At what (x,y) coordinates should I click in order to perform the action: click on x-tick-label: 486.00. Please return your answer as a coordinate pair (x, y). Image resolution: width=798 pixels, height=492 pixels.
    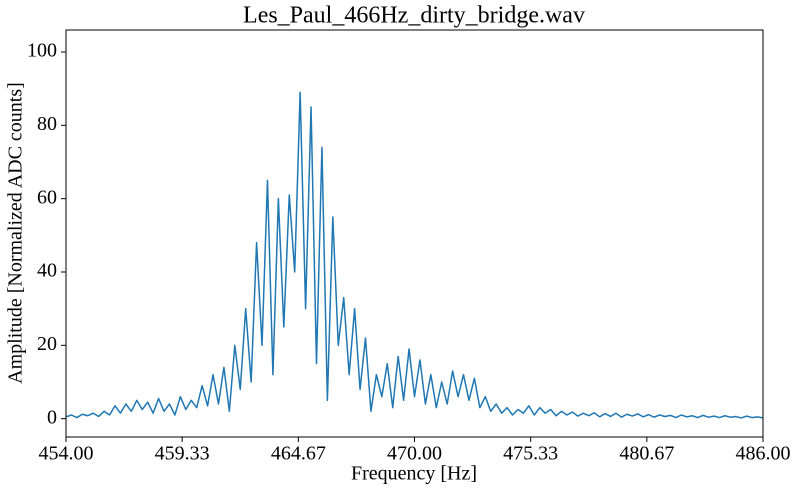
    Looking at the image, I should click on (763, 454).